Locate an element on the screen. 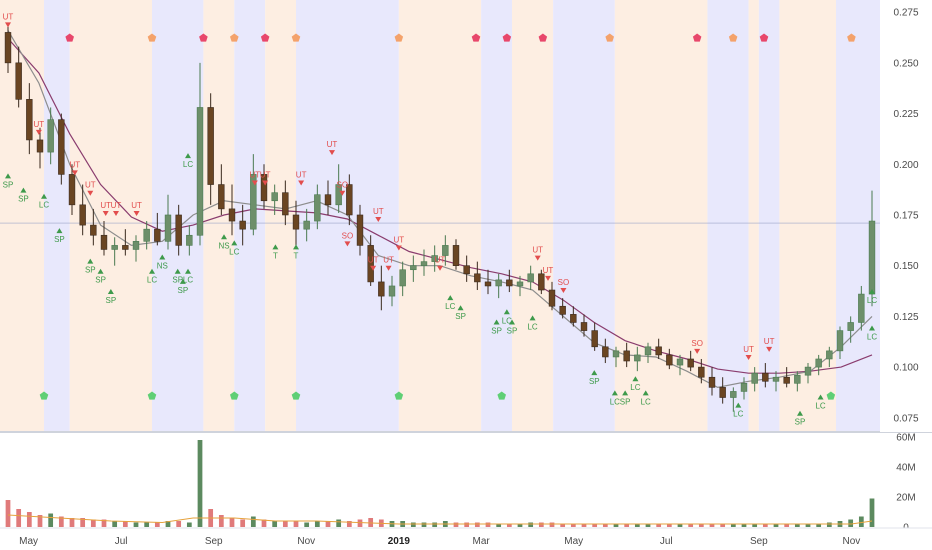 This screenshot has width=932, height=550. price-tick-label: 0.175 is located at coordinates (905, 215).